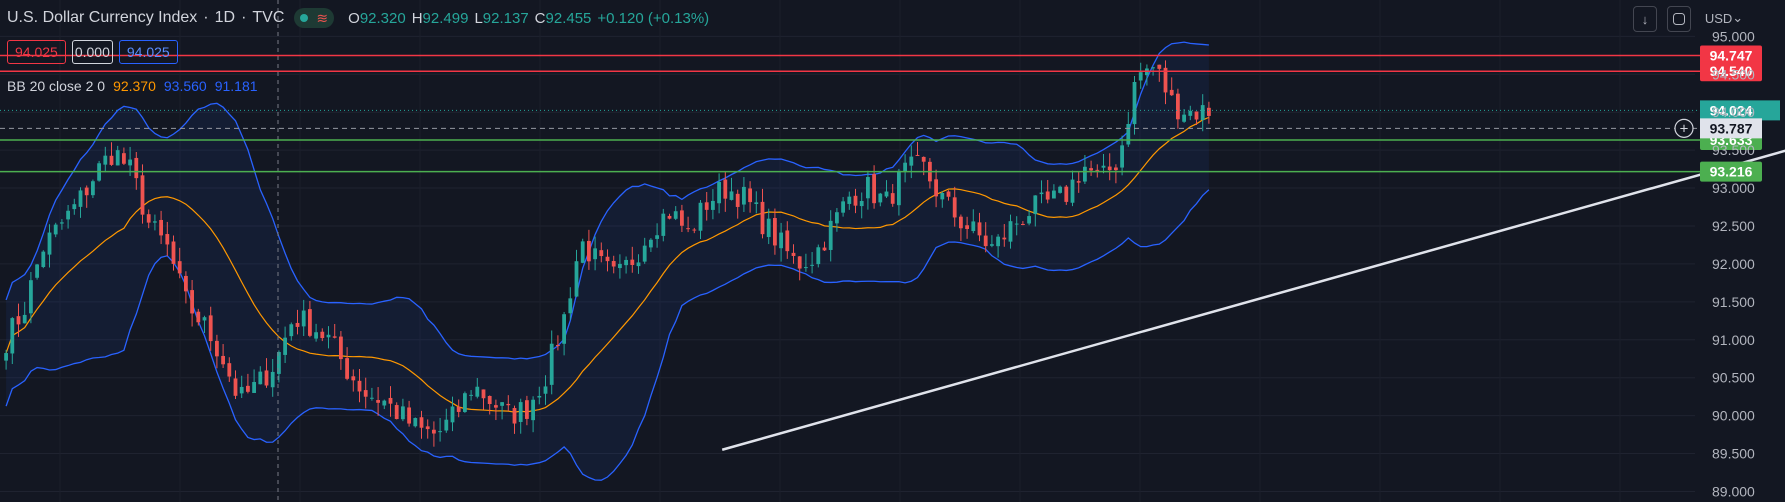 Image resolution: width=1785 pixels, height=502 pixels. What do you see at coordinates (1684, 128) in the screenshot?
I see `add-order-icon` at bounding box center [1684, 128].